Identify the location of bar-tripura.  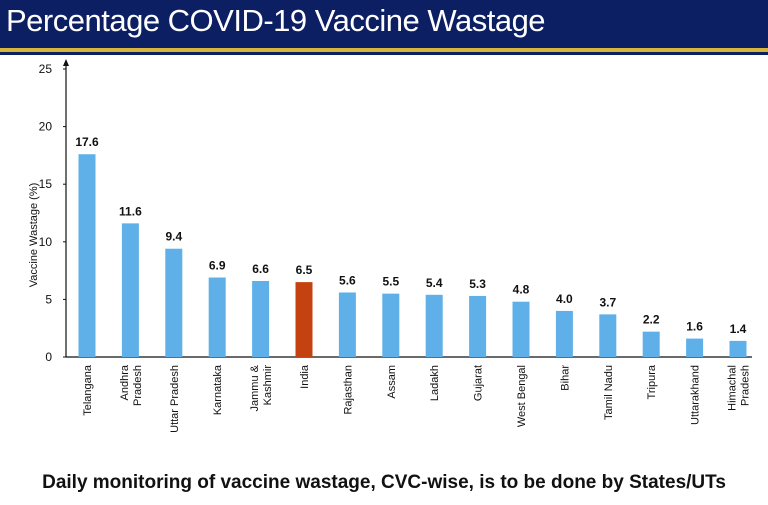
(651, 344).